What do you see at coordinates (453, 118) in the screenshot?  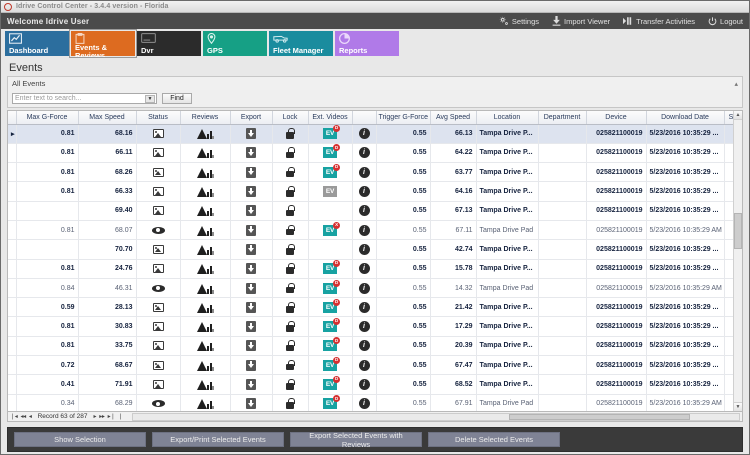 I see `header-avg-speed: Avg Speed` at bounding box center [453, 118].